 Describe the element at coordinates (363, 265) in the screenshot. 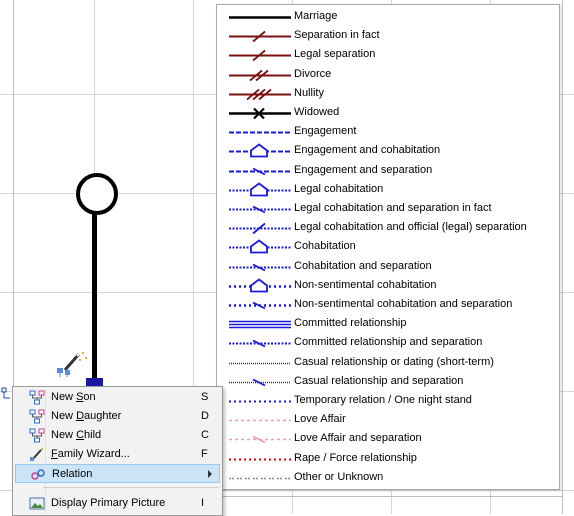

I see `legend-item-label: Cohabitation and separation` at that location.